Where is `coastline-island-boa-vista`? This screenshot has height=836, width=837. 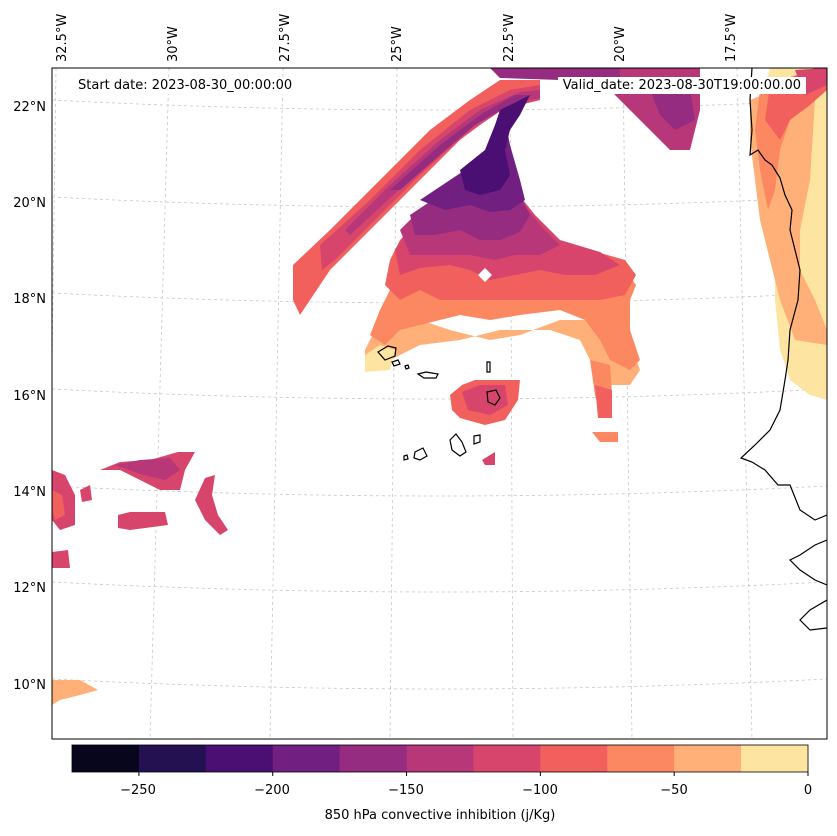 coastline-island-boa-vista is located at coordinates (493, 397).